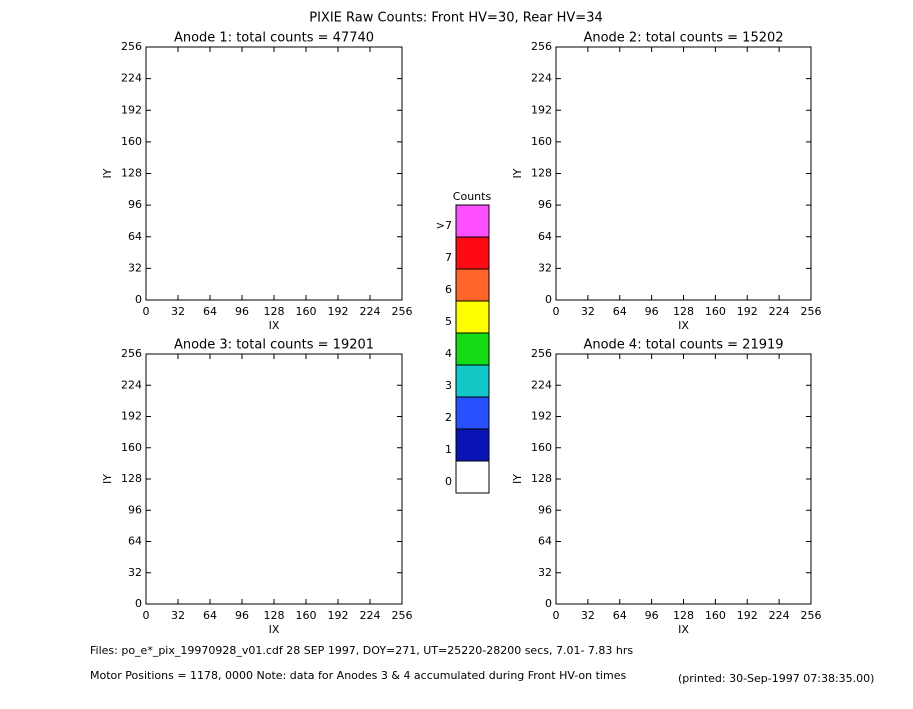  What do you see at coordinates (776, 678) in the screenshot?
I see `footer-printed: (printed: 30-Sep-1997 07:38:35.00)` at bounding box center [776, 678].